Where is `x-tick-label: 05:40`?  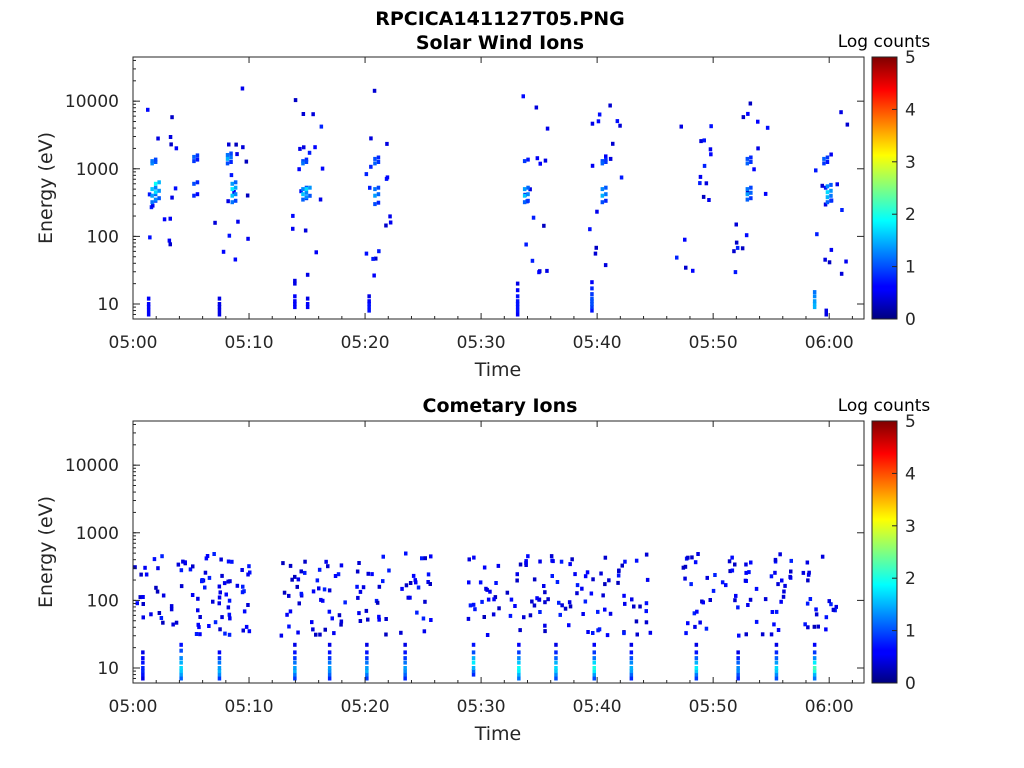
x-tick-label: 05:40 is located at coordinates (597, 707).